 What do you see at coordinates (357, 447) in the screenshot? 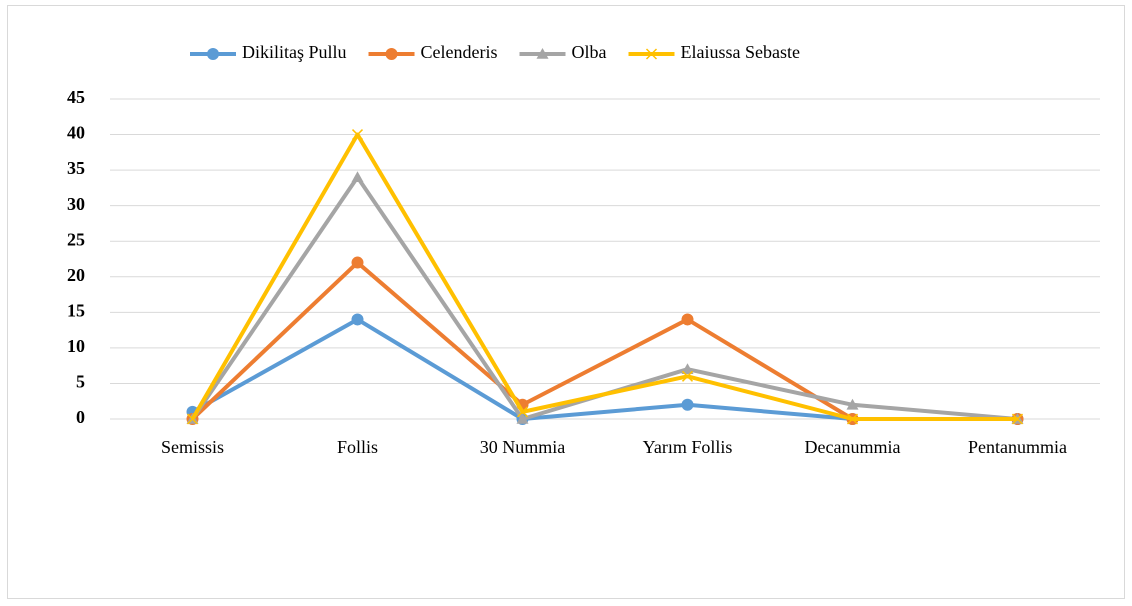
I see `x-tick-label: Follis` at bounding box center [357, 447].